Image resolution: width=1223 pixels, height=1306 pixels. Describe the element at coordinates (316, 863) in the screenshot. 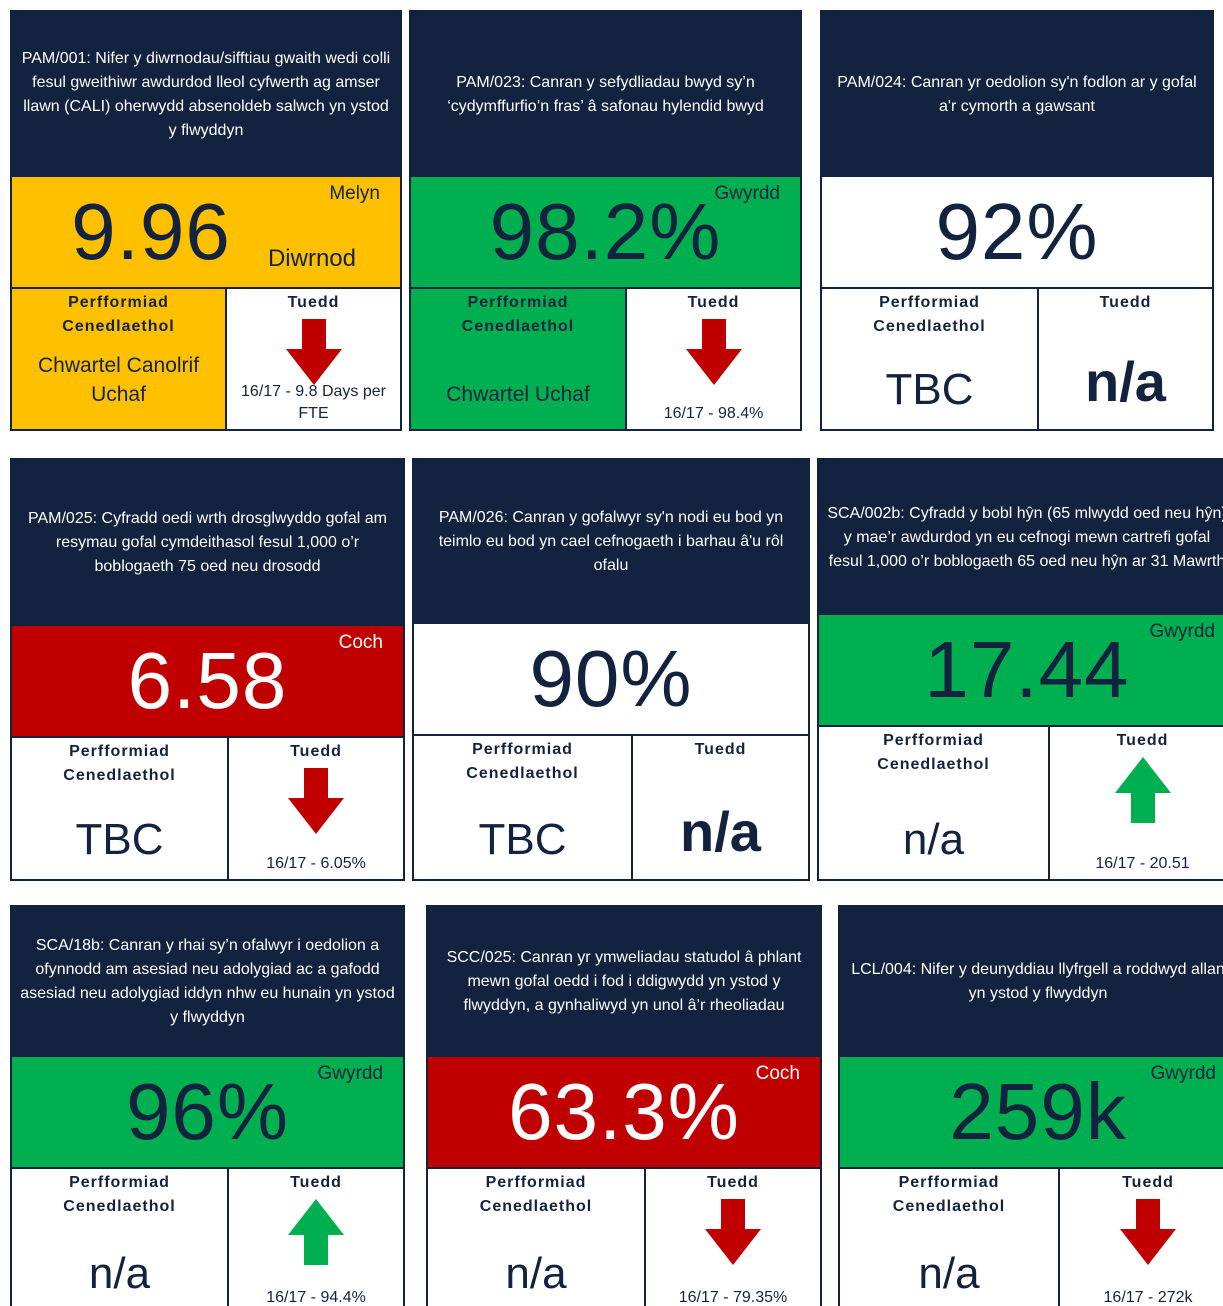

I see `trend-text: 16/17 - 6.05%` at that location.